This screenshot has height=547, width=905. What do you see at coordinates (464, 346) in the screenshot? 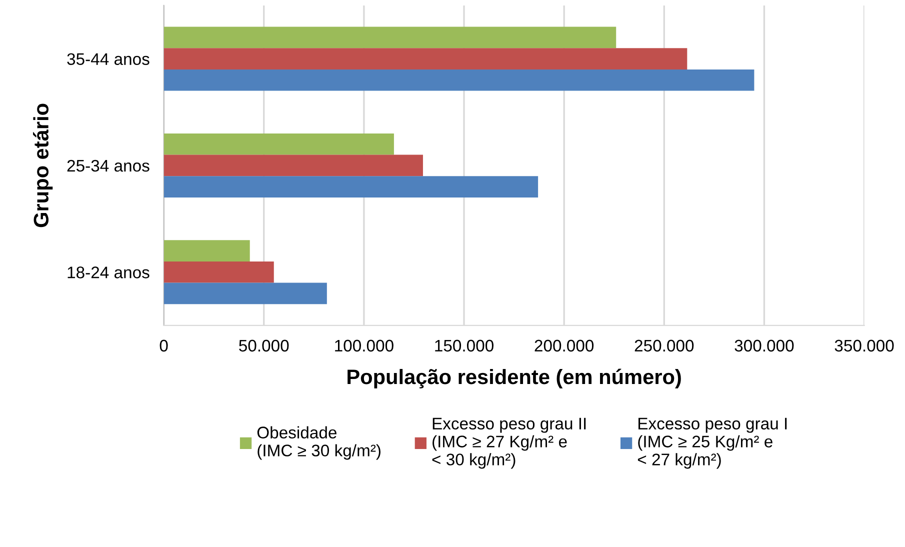
I see `x-tick-label: 150.000` at bounding box center [464, 346].